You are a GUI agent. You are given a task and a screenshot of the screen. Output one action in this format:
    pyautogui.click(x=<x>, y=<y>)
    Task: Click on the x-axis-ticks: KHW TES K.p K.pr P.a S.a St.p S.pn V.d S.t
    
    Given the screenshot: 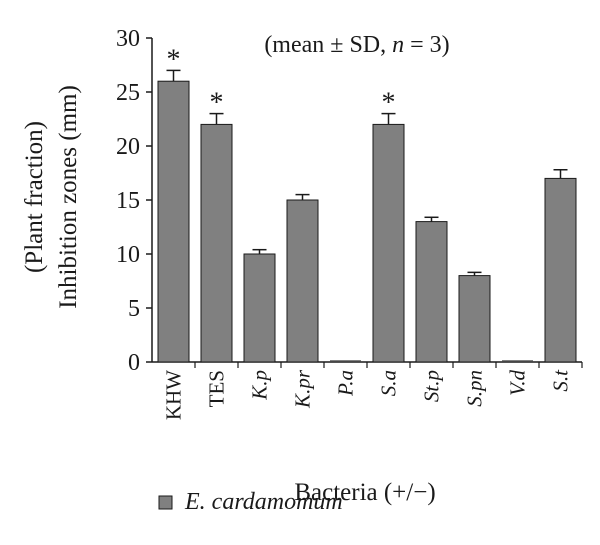 What is the action you would take?
    pyautogui.click(x=372, y=391)
    